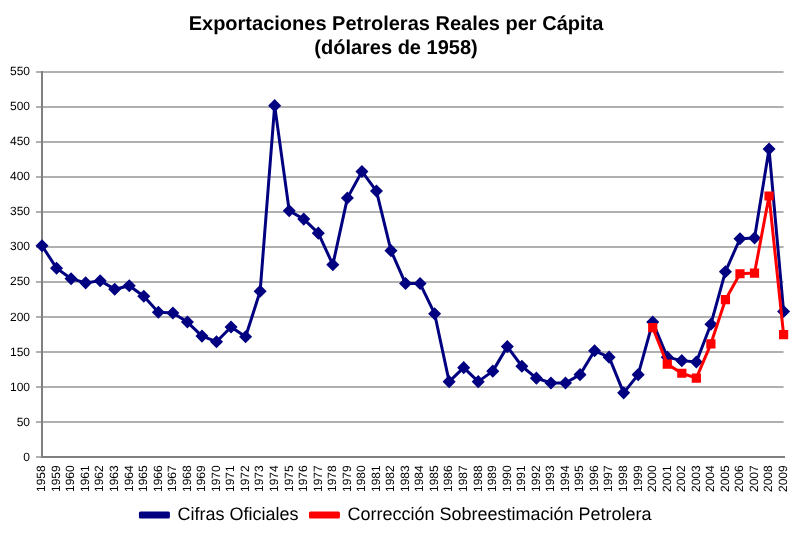  What do you see at coordinates (238, 513) in the screenshot?
I see `legend-label: Cifras Oficiales` at bounding box center [238, 513].